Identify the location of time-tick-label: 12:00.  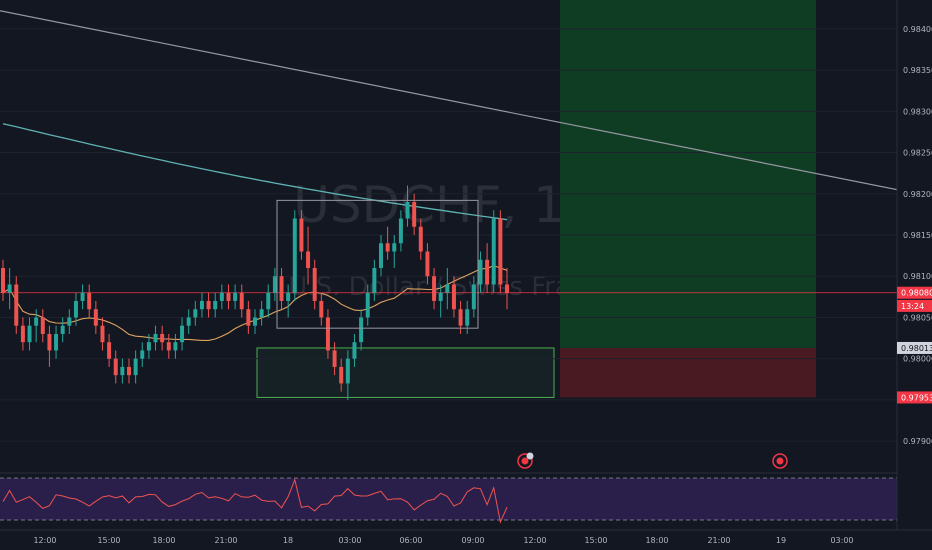
(44, 540).